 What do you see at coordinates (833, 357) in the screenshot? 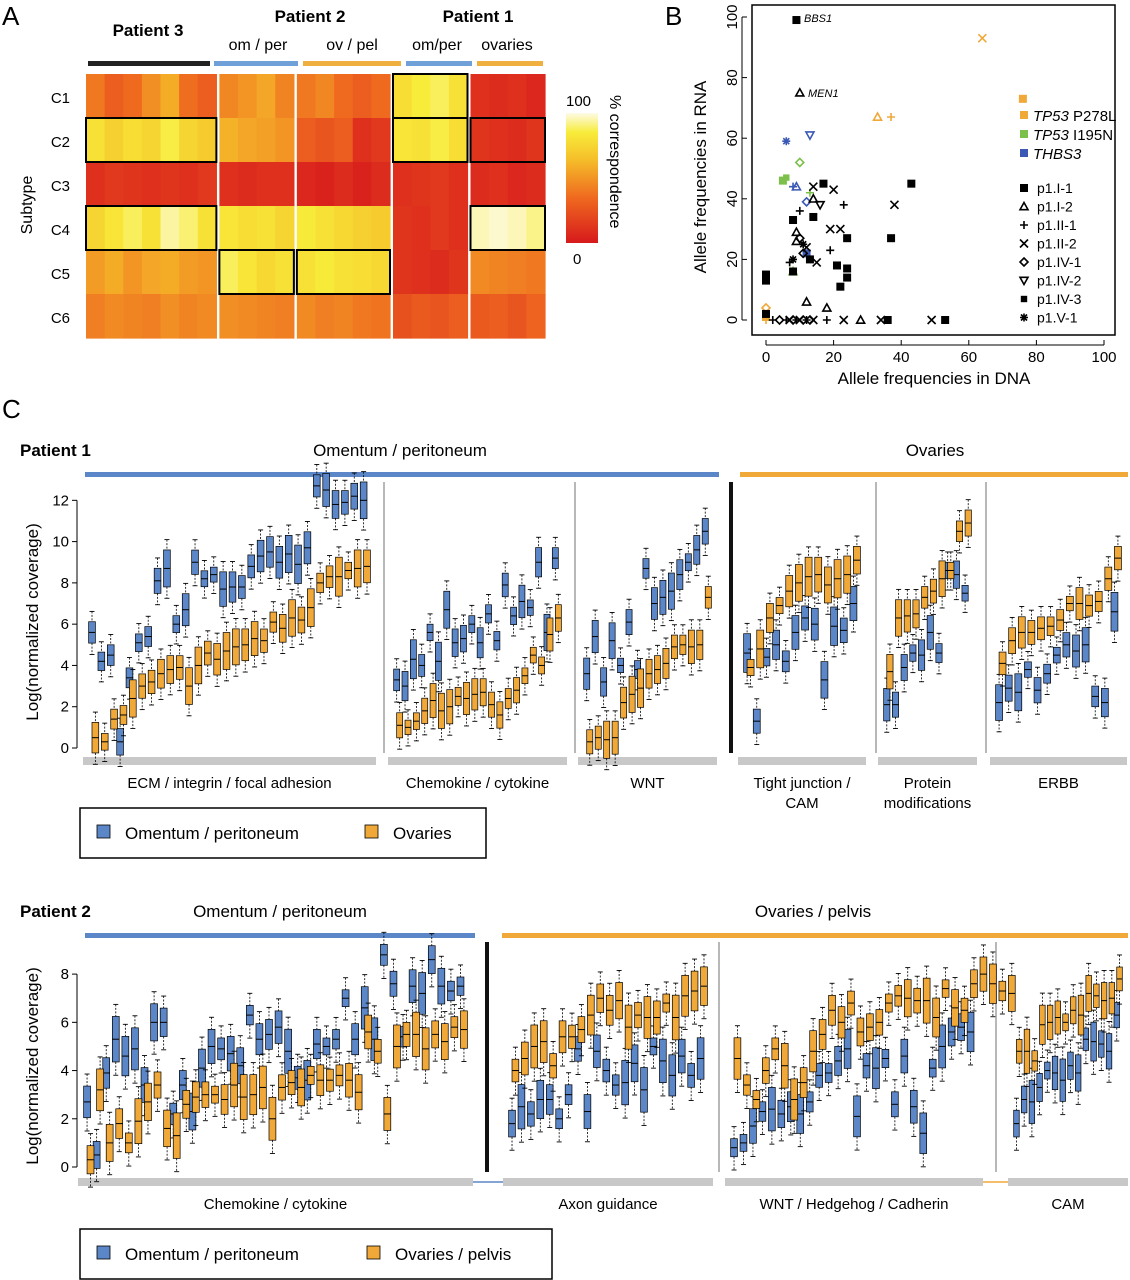
I see `scatter-x-tick-label: 20` at bounding box center [833, 357].